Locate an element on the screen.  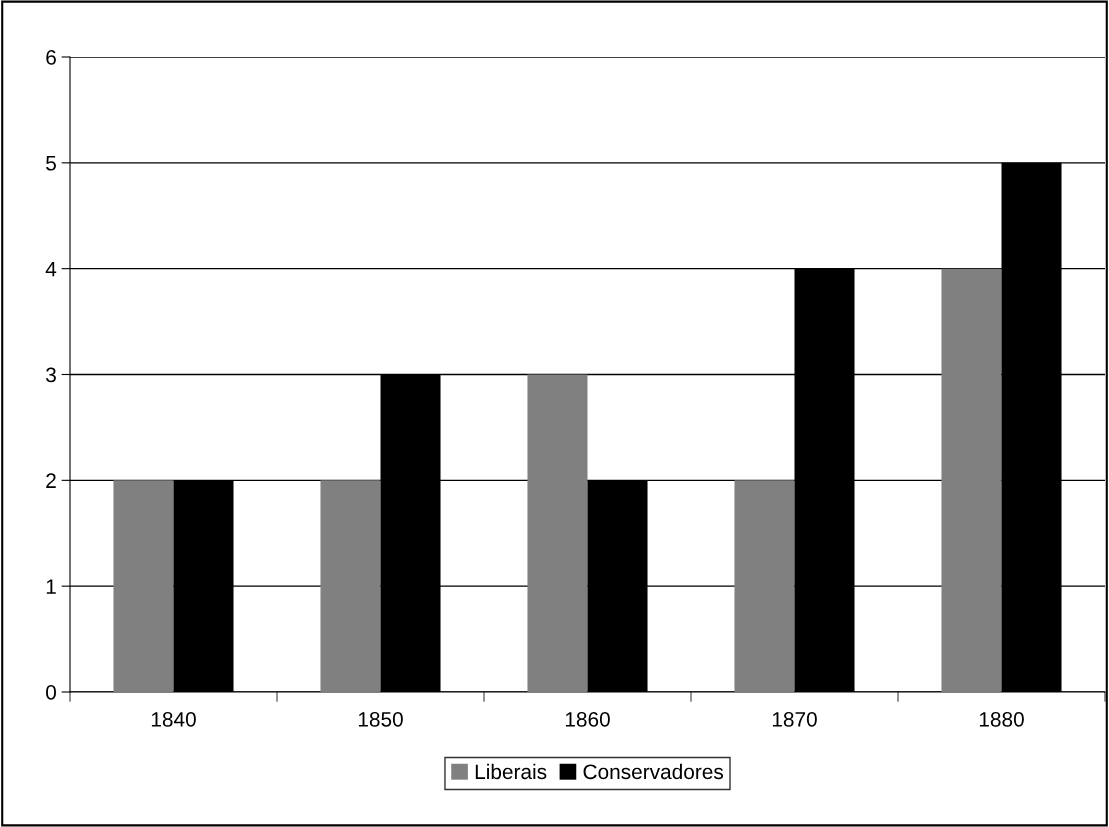
x-tick-label: 1860 is located at coordinates (587, 719).